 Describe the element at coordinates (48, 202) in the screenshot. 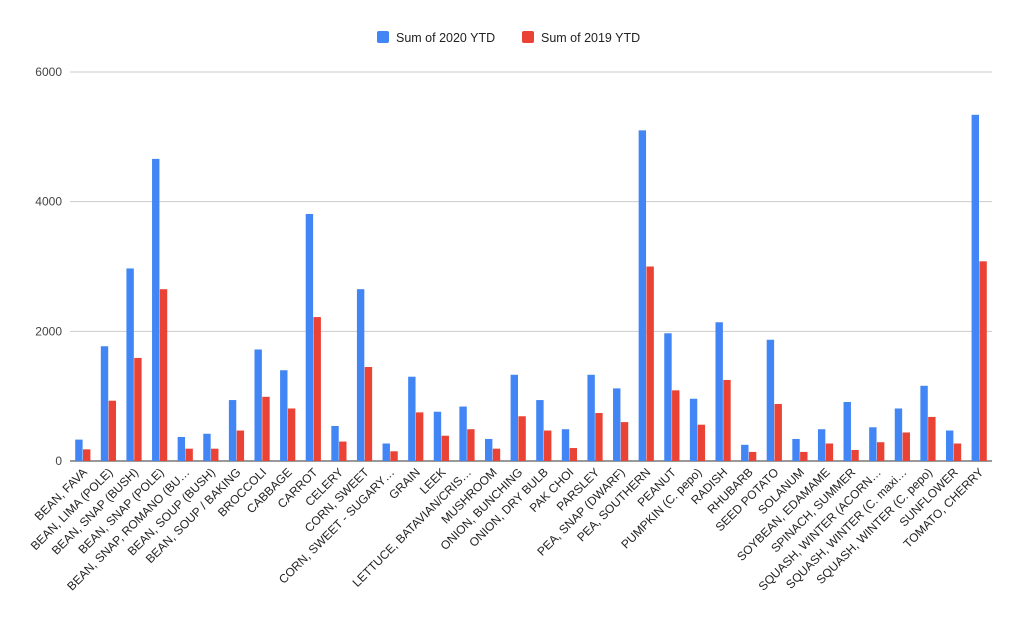

I see `y-tick-label: 4000` at that location.